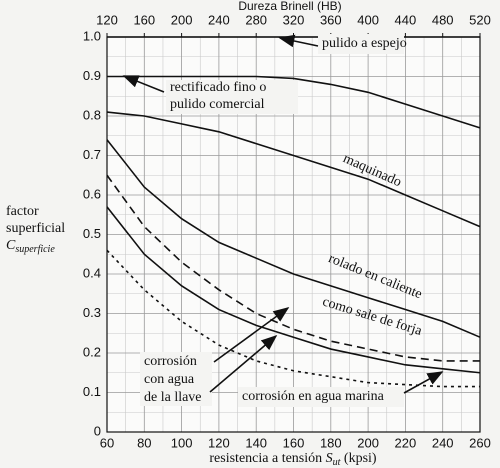 Image resolution: width=500 pixels, height=468 pixels. I want to click on x-units: (kpsi), so click(360, 458).